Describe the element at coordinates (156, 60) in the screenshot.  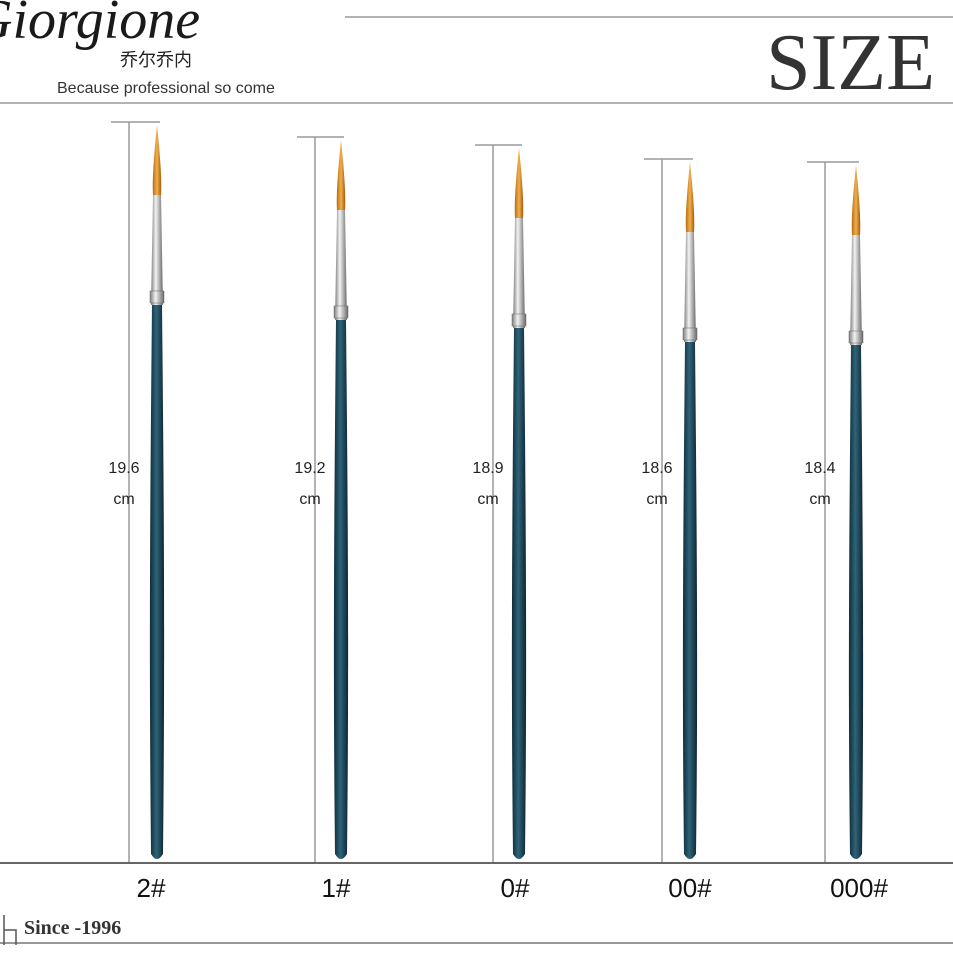
I see `brand-cn: 乔尔乔内` at that location.